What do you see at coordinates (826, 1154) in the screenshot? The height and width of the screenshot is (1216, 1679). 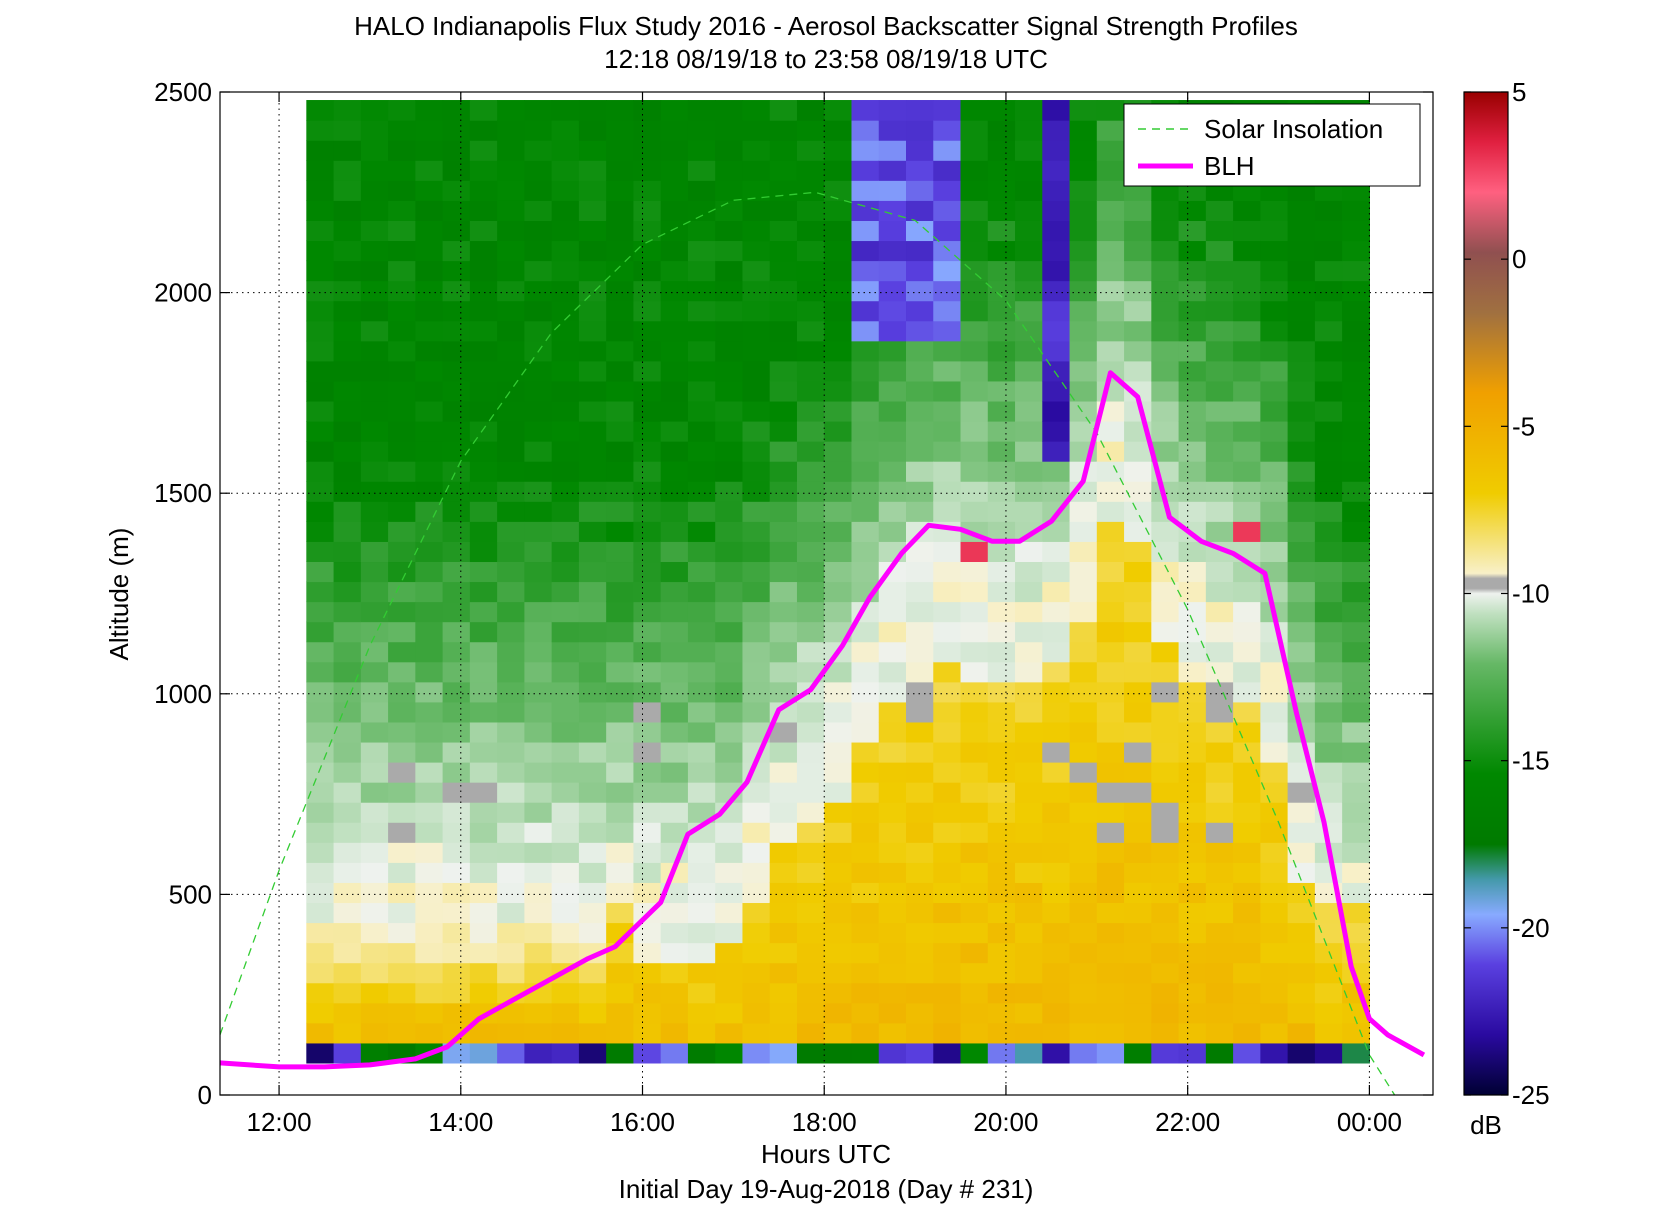 I see `x-axis-label: Hours UTC` at bounding box center [826, 1154].